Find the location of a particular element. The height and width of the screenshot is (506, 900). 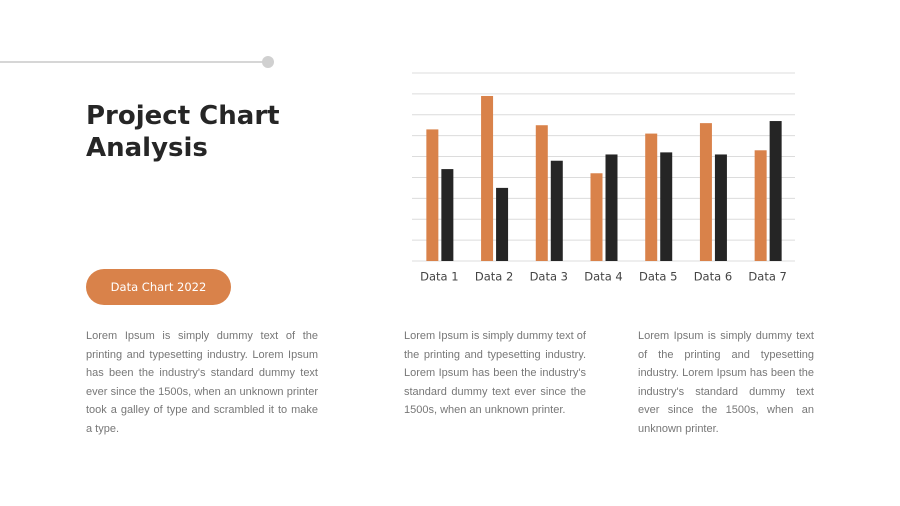

x-tick-label: Data 1 is located at coordinates (439, 277).